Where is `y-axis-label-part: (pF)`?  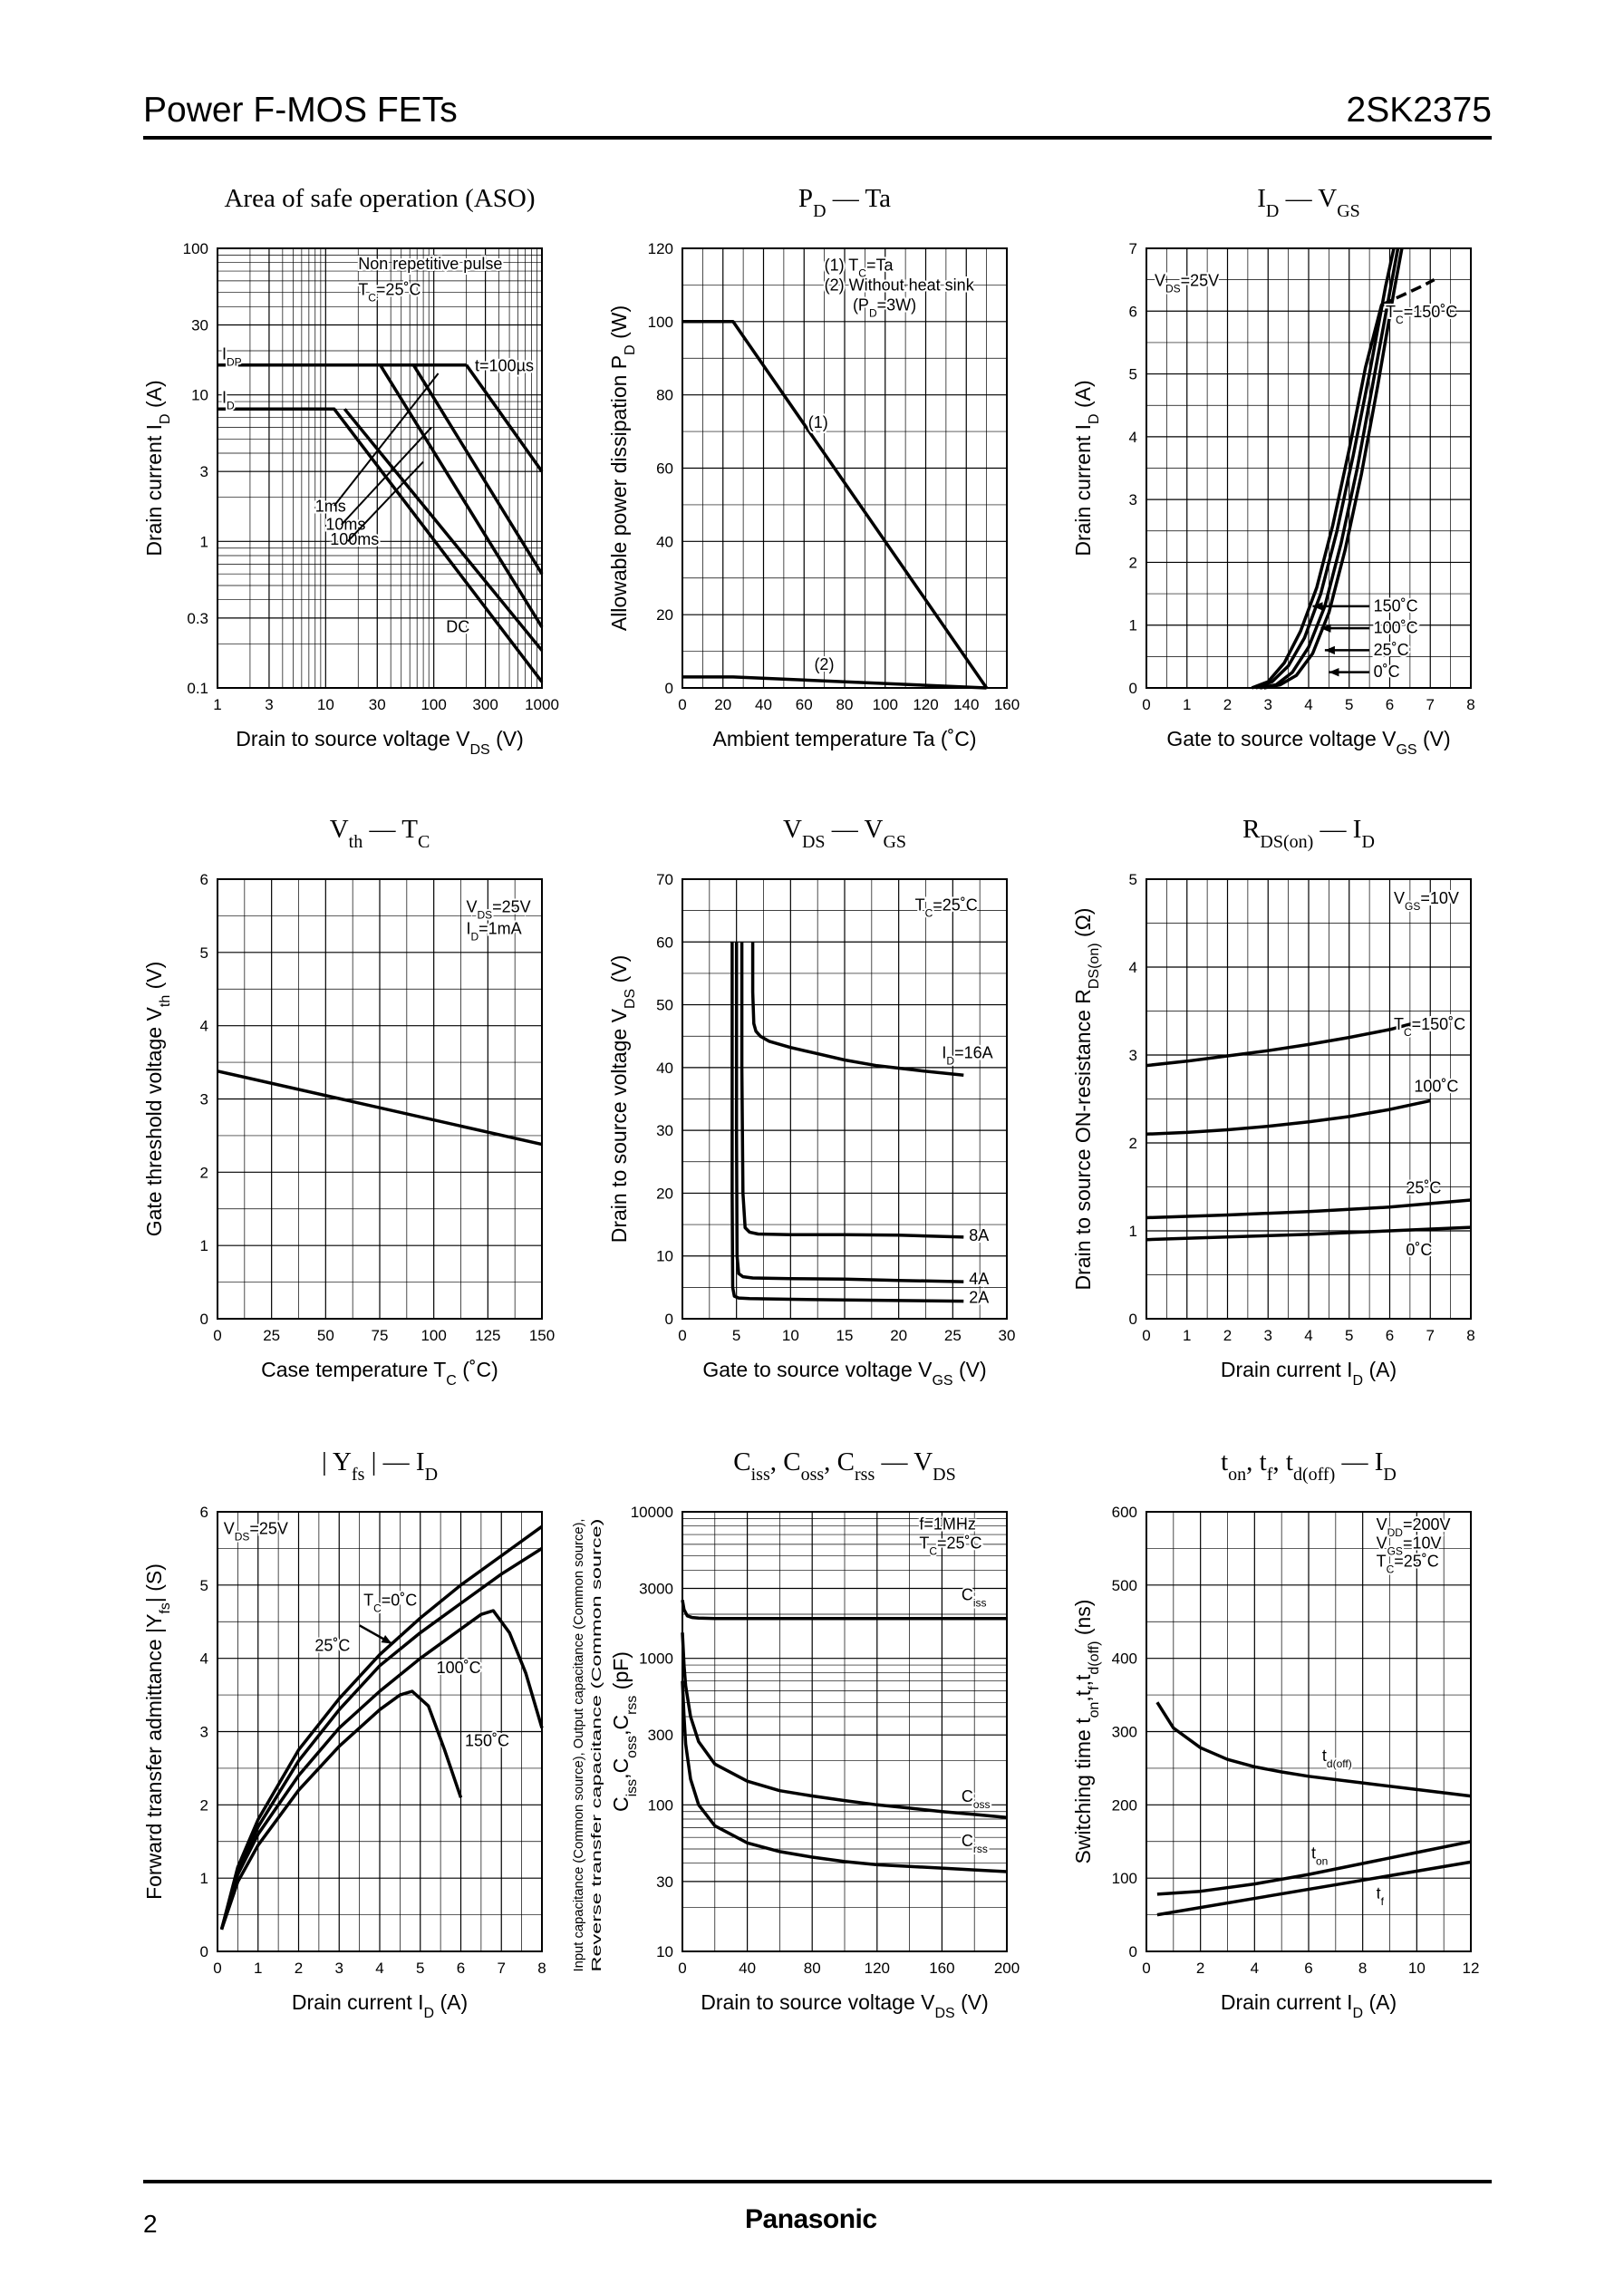 y-axis-label-part: (pF) is located at coordinates (621, 1673).